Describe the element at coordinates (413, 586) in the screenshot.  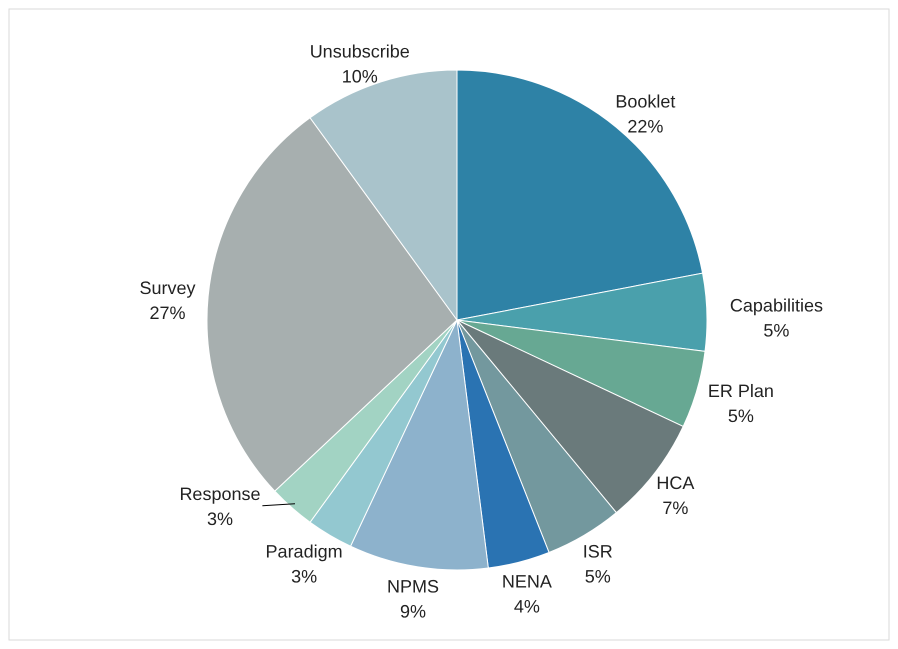
I see `slice-label: NPMS` at that location.